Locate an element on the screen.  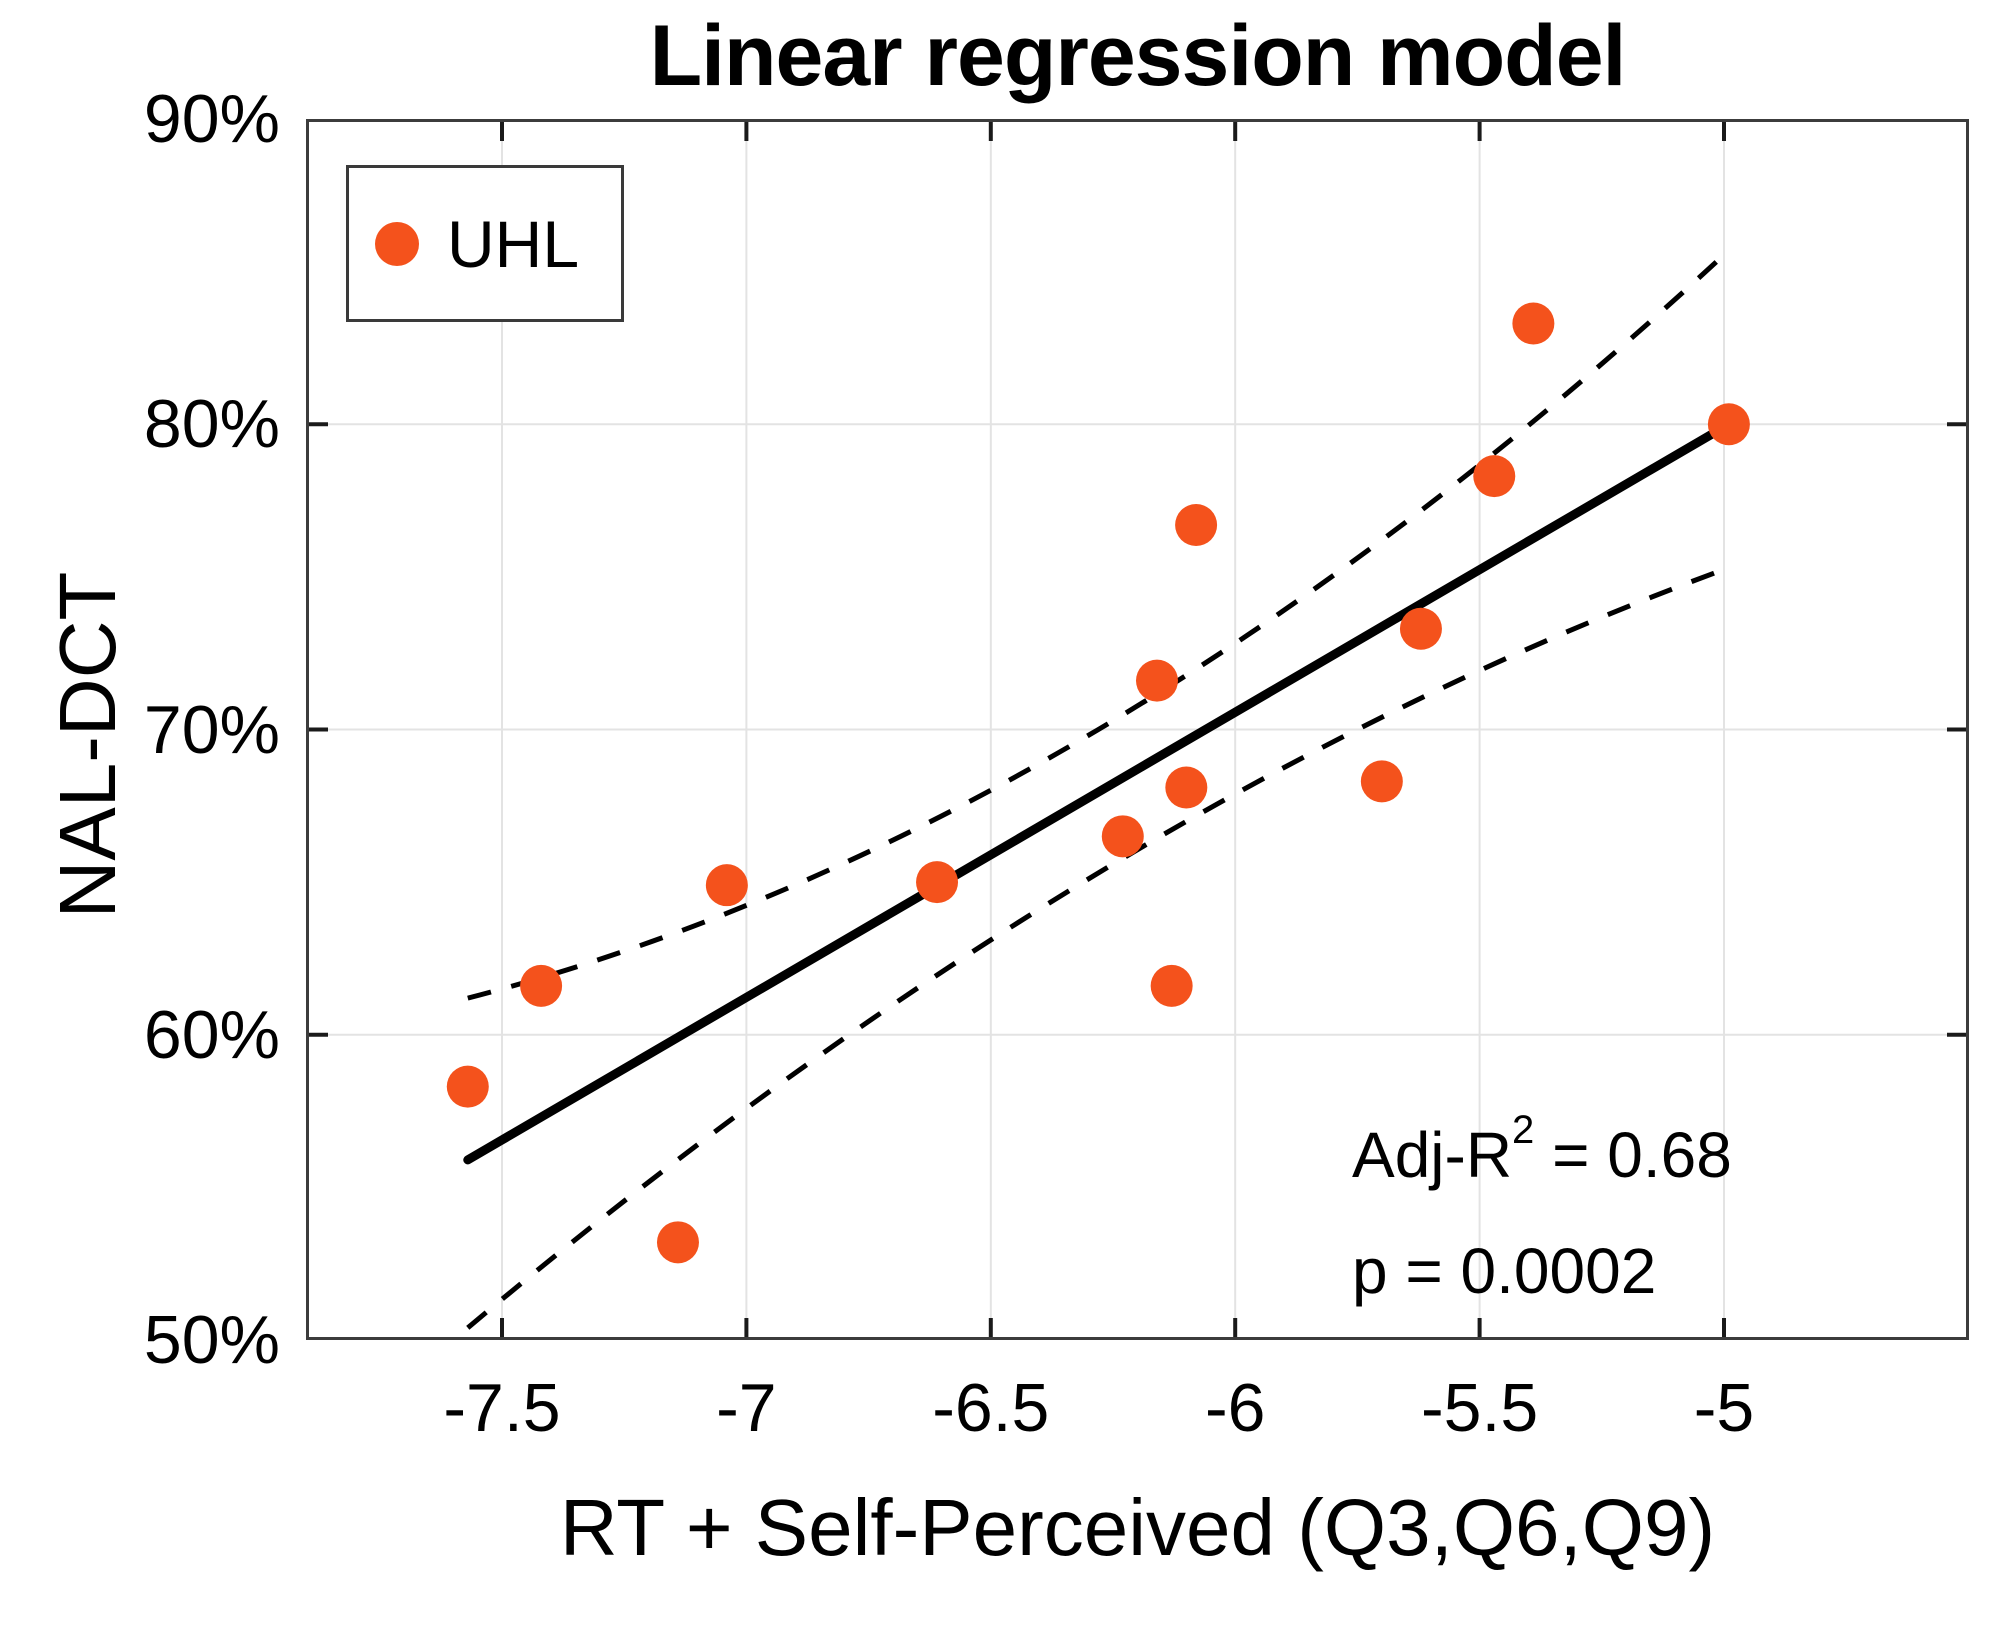
y-tick-label: 50% is located at coordinates (211, 1340).